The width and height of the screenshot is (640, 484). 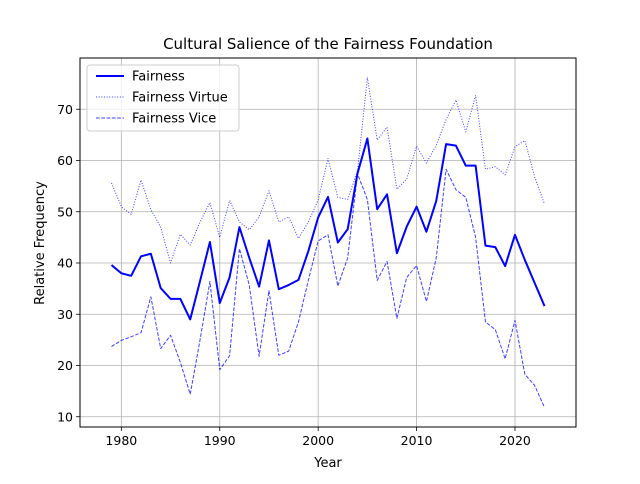 I want to click on x-tick-label: 1980, so click(x=121, y=440).